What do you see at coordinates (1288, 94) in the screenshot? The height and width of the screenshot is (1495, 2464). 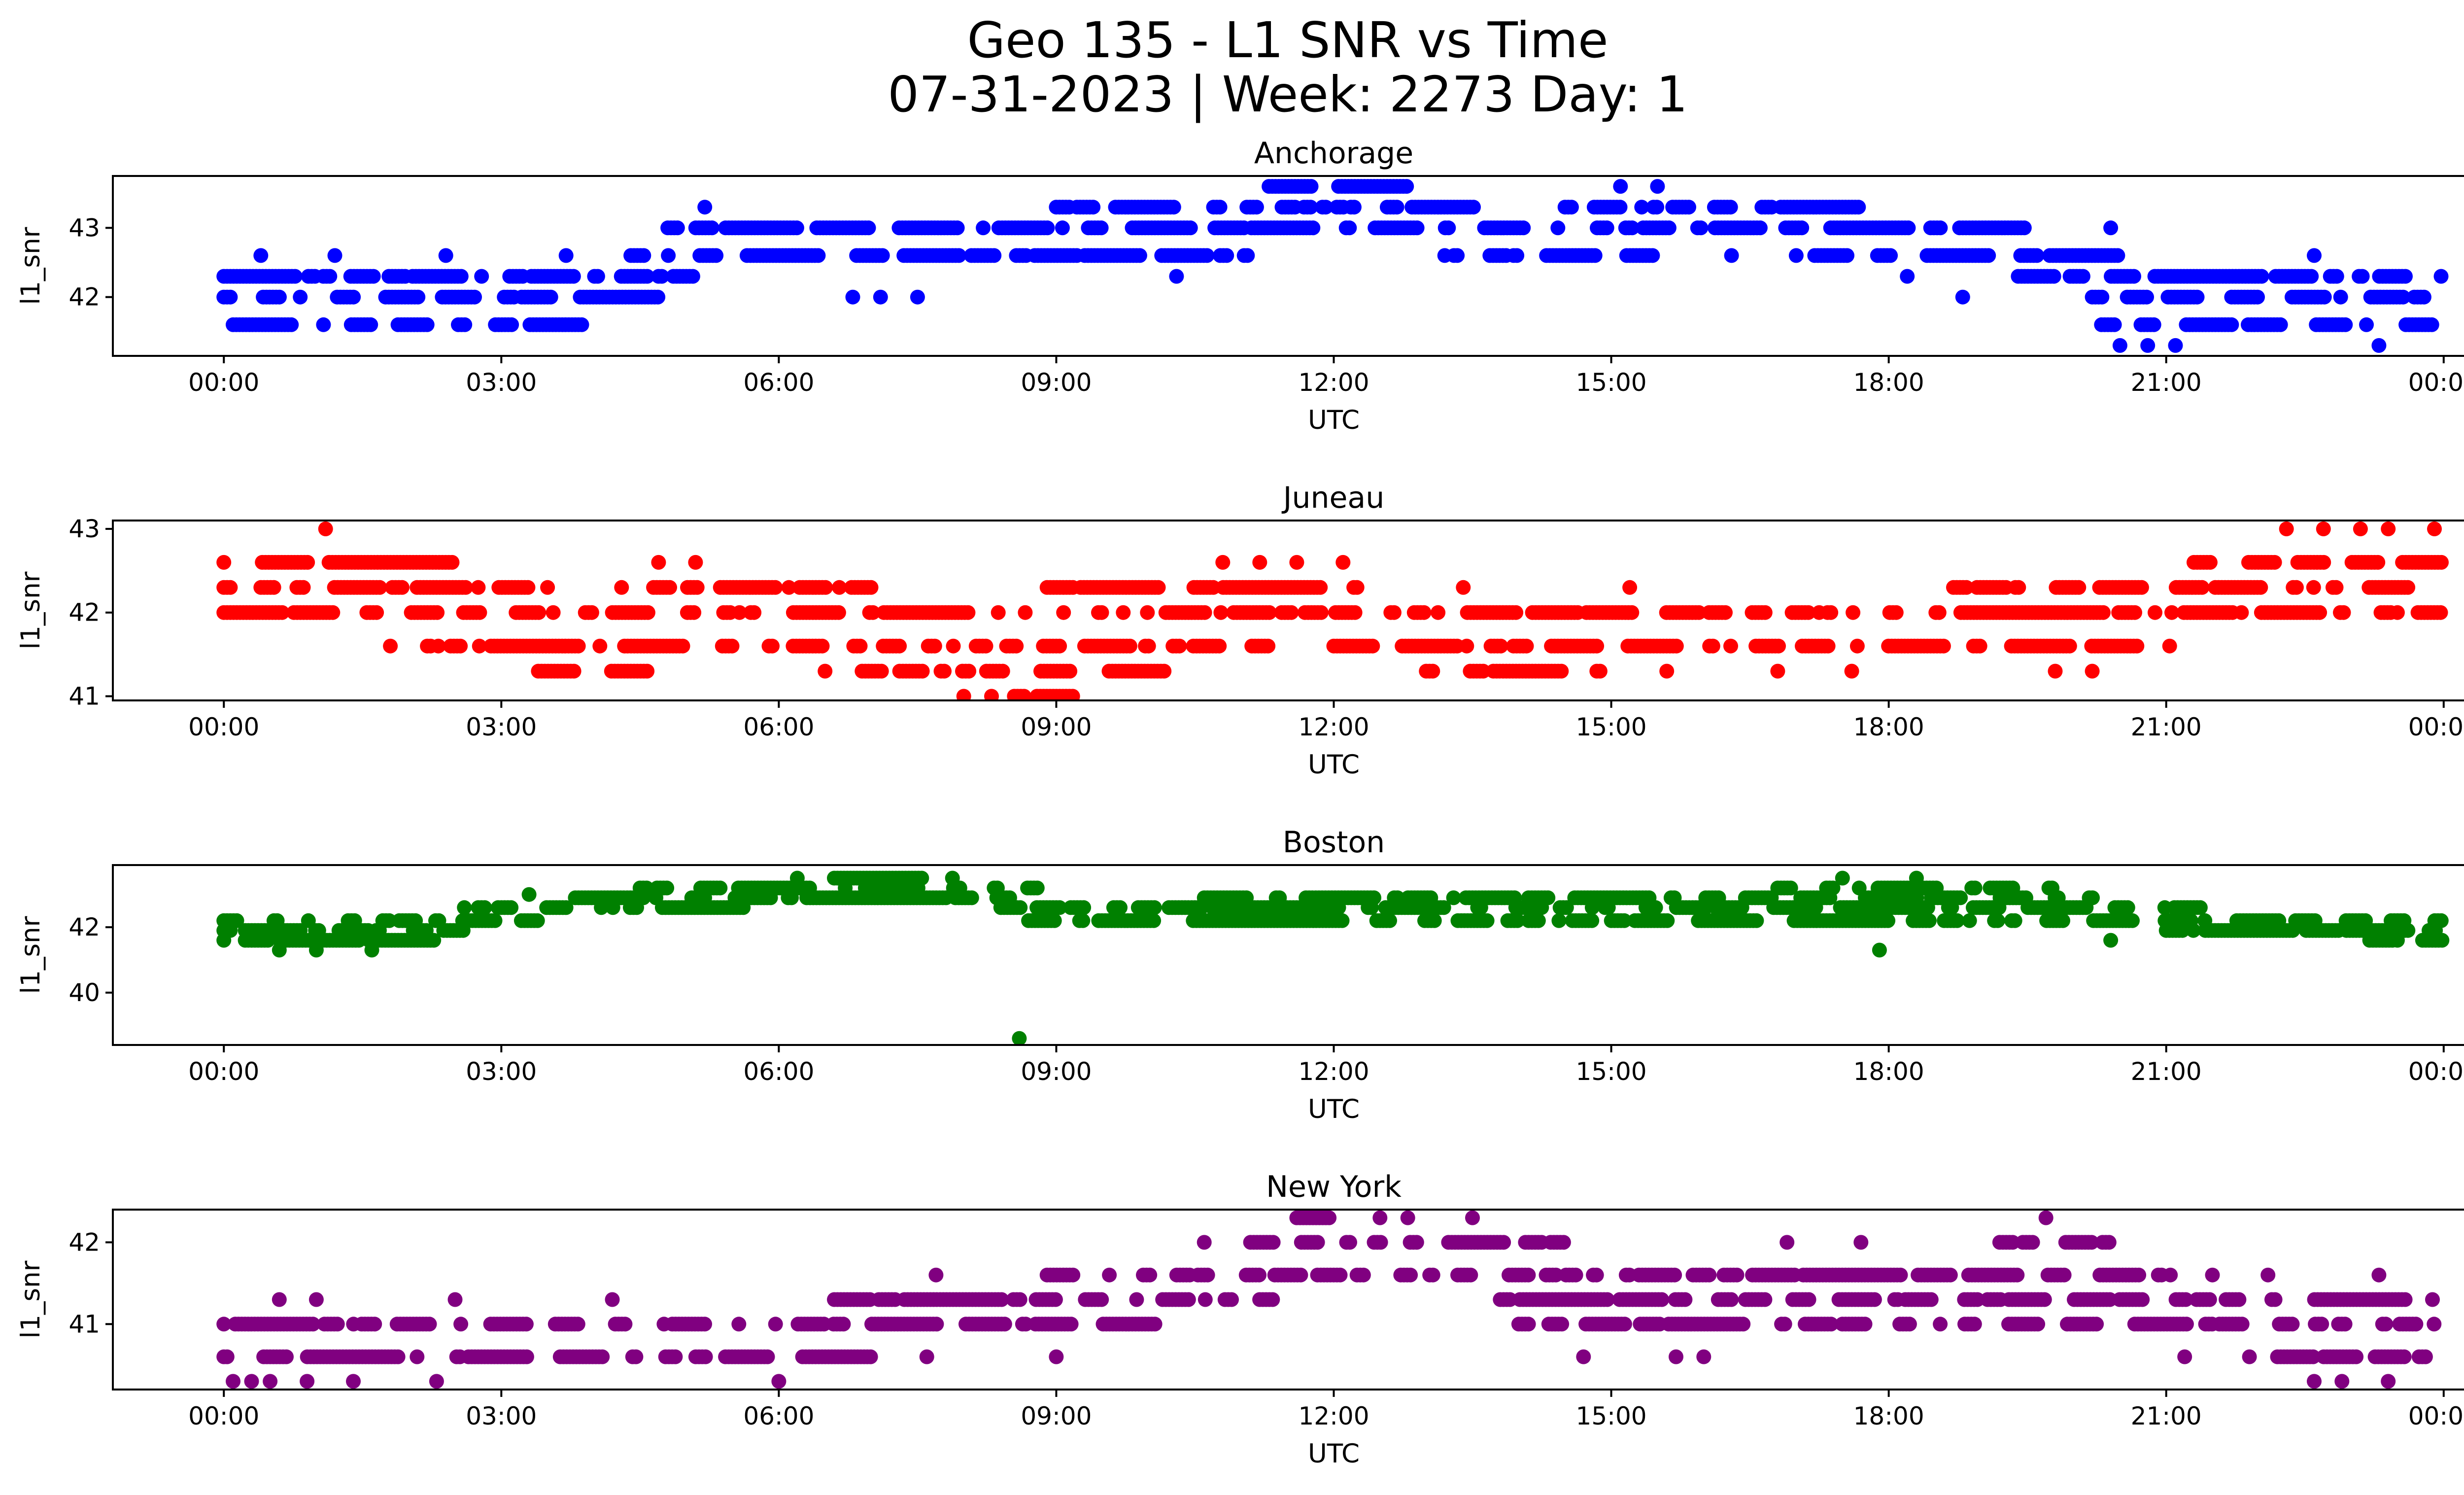 I see `figure-title-line2: 07-31-2023 | Week: 2273 Day: 1` at bounding box center [1288, 94].